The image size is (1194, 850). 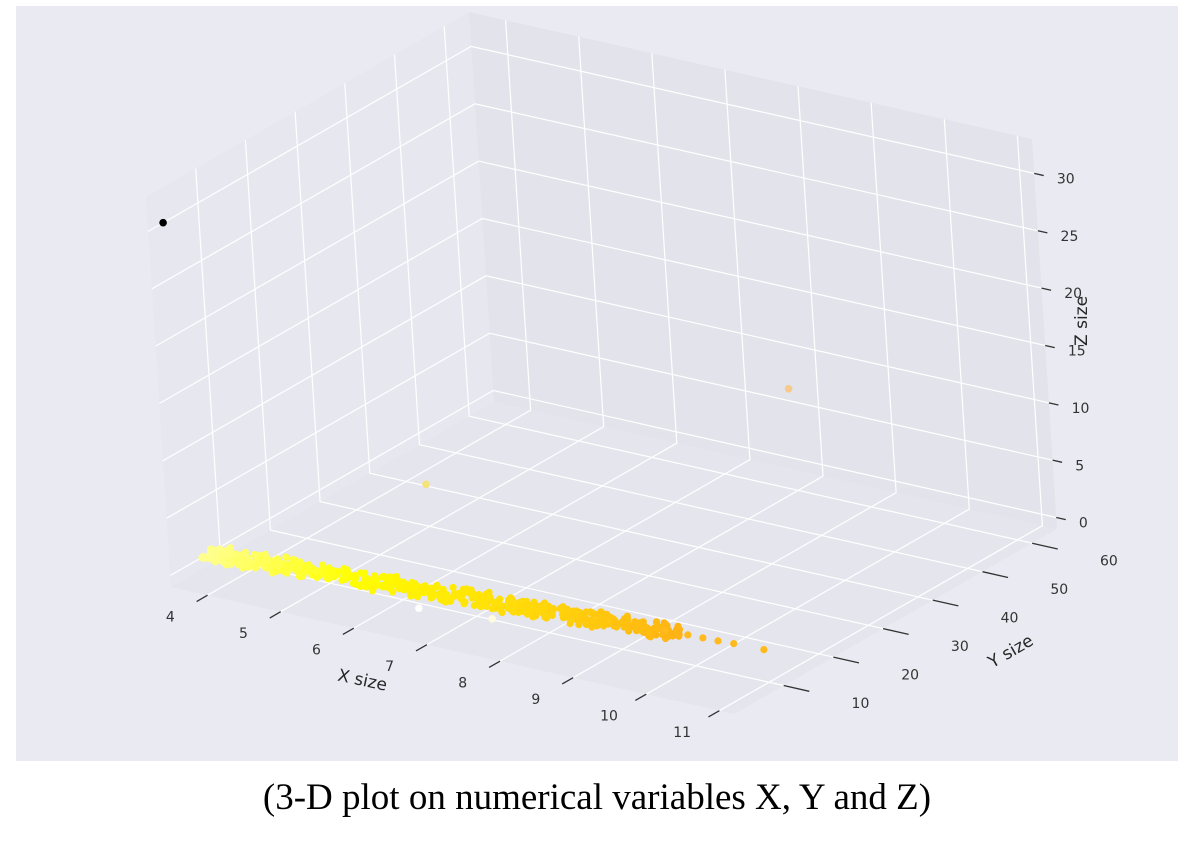 What do you see at coordinates (1073, 294) in the screenshot?
I see `z-tick-label: 20` at bounding box center [1073, 294].